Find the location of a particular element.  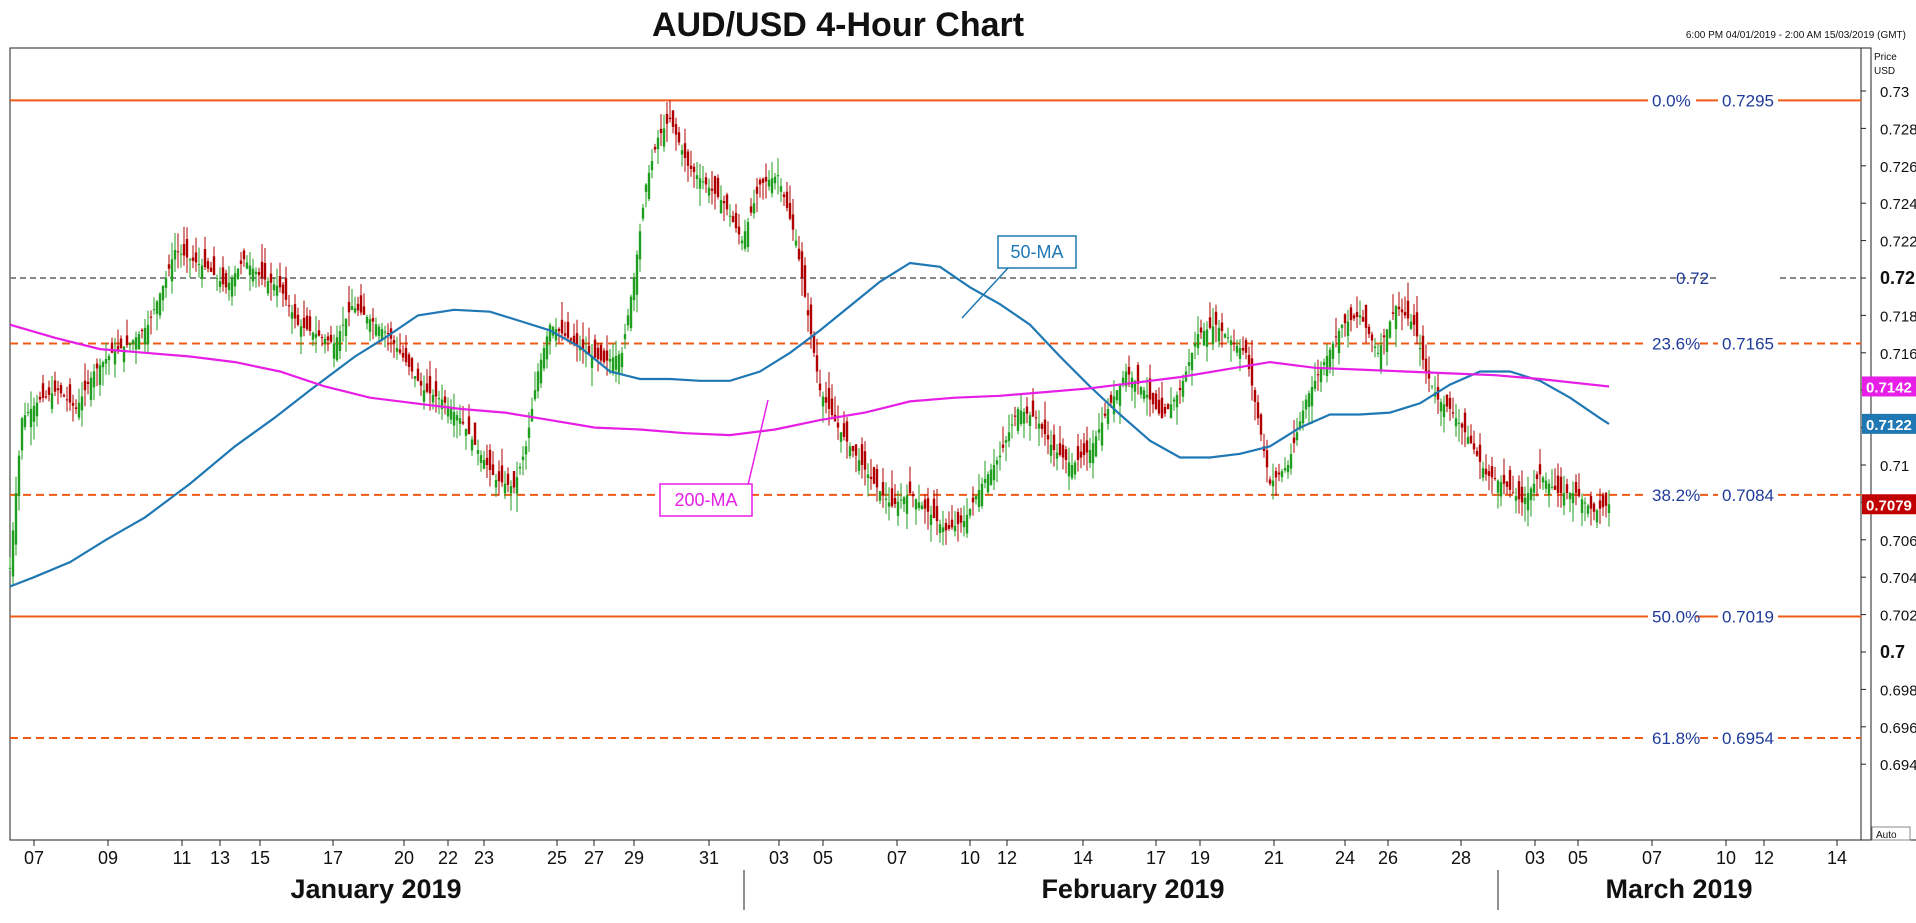

xtick-label: 03 is located at coordinates (1535, 858).